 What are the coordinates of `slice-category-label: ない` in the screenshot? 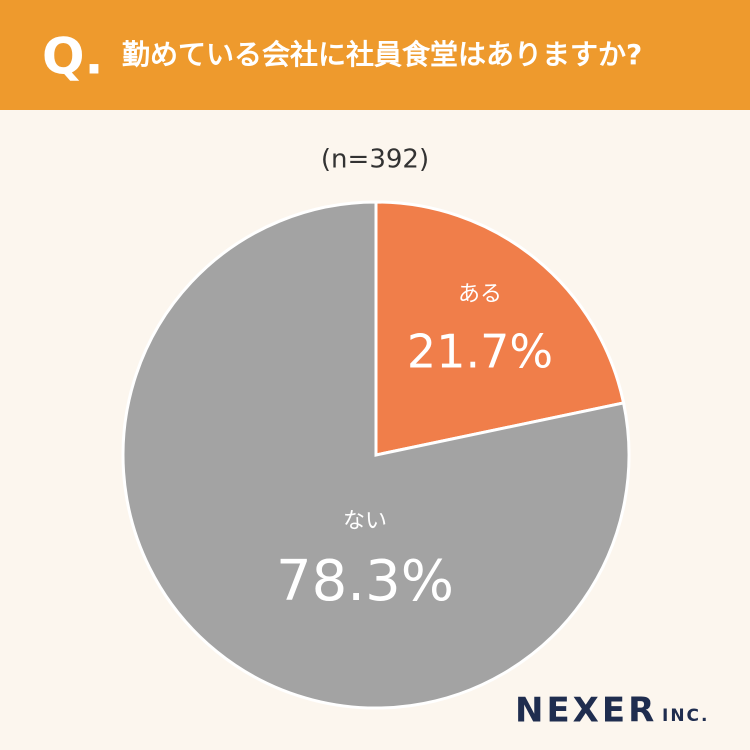 It's located at (365, 521).